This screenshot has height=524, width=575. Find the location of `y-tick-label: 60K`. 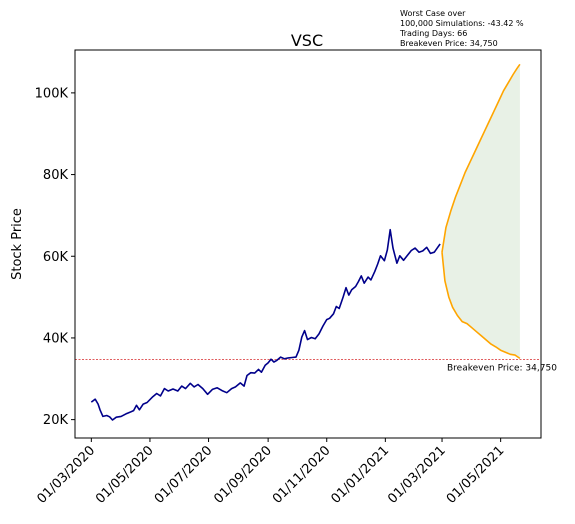

y-tick-label: 60K is located at coordinates (56, 257).